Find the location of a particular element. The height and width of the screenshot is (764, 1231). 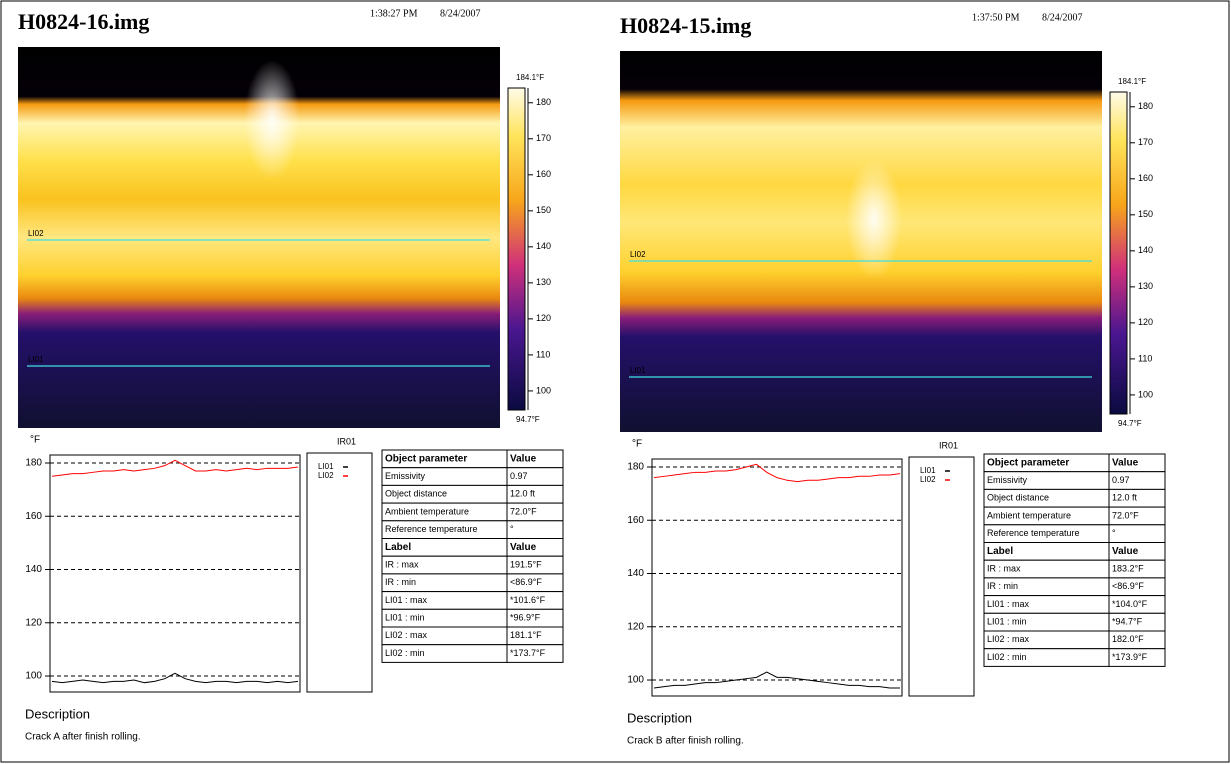

time-stamp: 1:38:27 PM is located at coordinates (394, 13).